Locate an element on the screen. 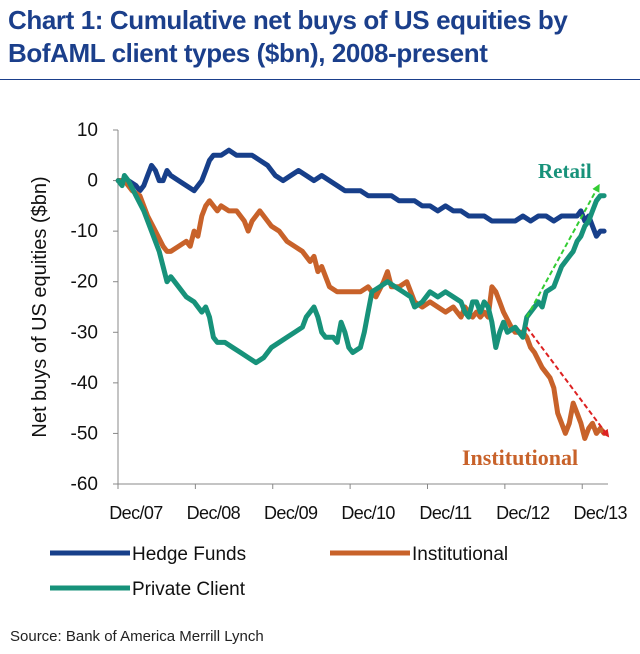 The image size is (640, 654). title-divider is located at coordinates (320, 79).